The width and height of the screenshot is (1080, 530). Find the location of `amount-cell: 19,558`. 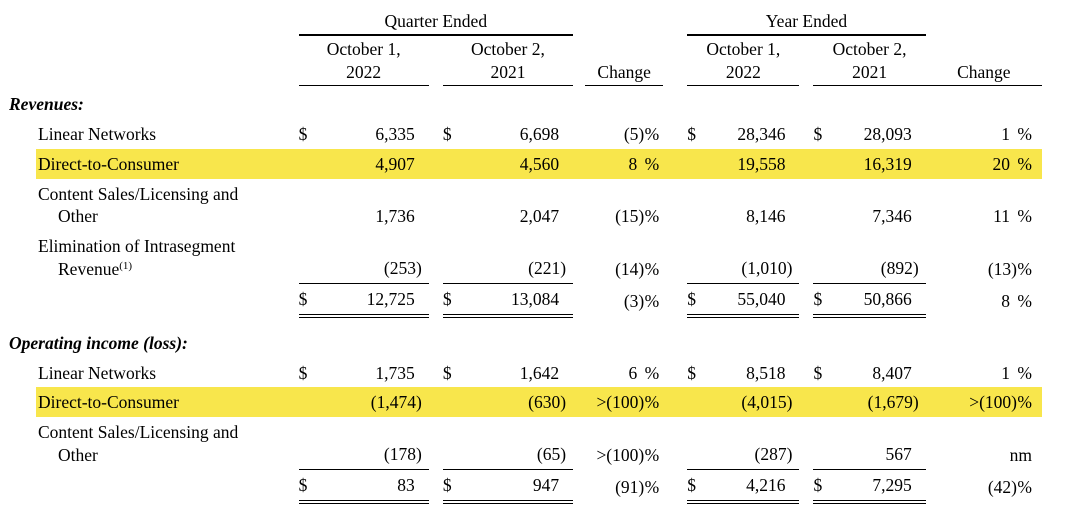

amount-cell: 19,558 is located at coordinates (743, 163).